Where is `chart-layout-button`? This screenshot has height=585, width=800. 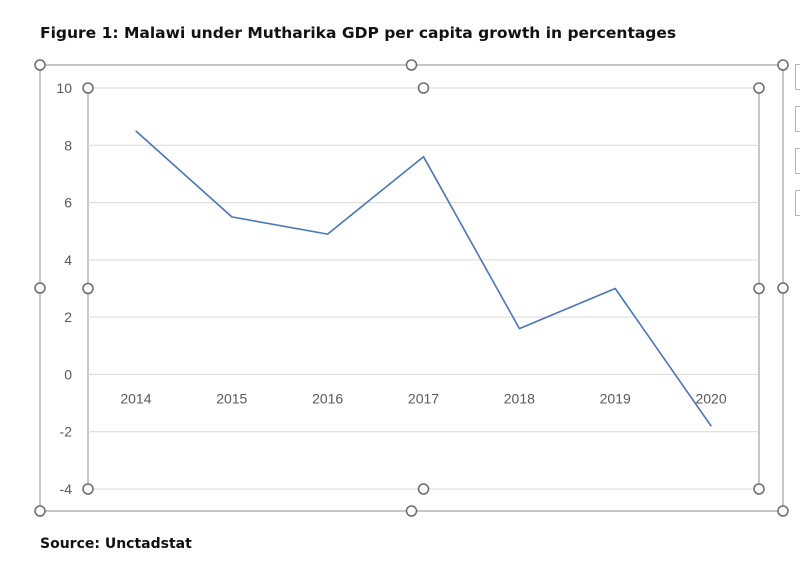 chart-layout-button is located at coordinates (797, 203).